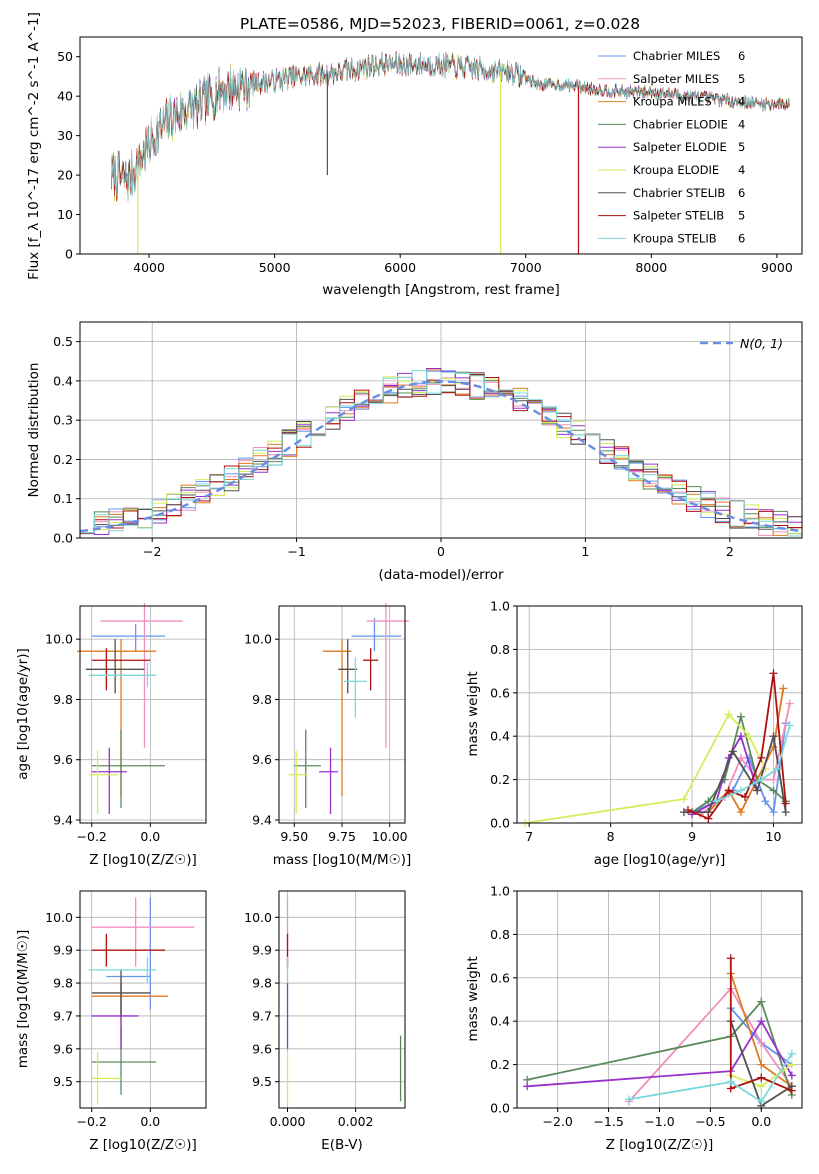  What do you see at coordinates (500, 606) in the screenshot?
I see `y-tick-label: 1.0` at bounding box center [500, 606].